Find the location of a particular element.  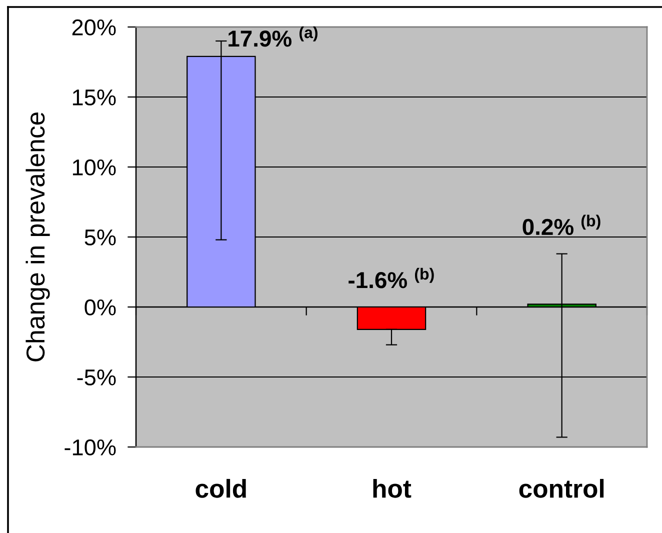

y-tick-label: 15% is located at coordinates (94, 97).